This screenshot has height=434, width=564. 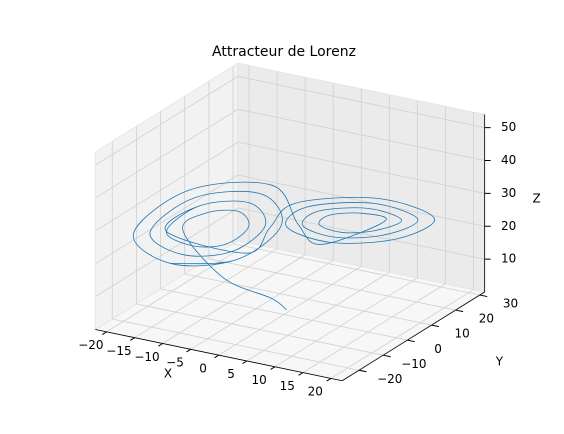 What do you see at coordinates (508, 259) in the screenshot?
I see `z-tick-label: 10` at bounding box center [508, 259].